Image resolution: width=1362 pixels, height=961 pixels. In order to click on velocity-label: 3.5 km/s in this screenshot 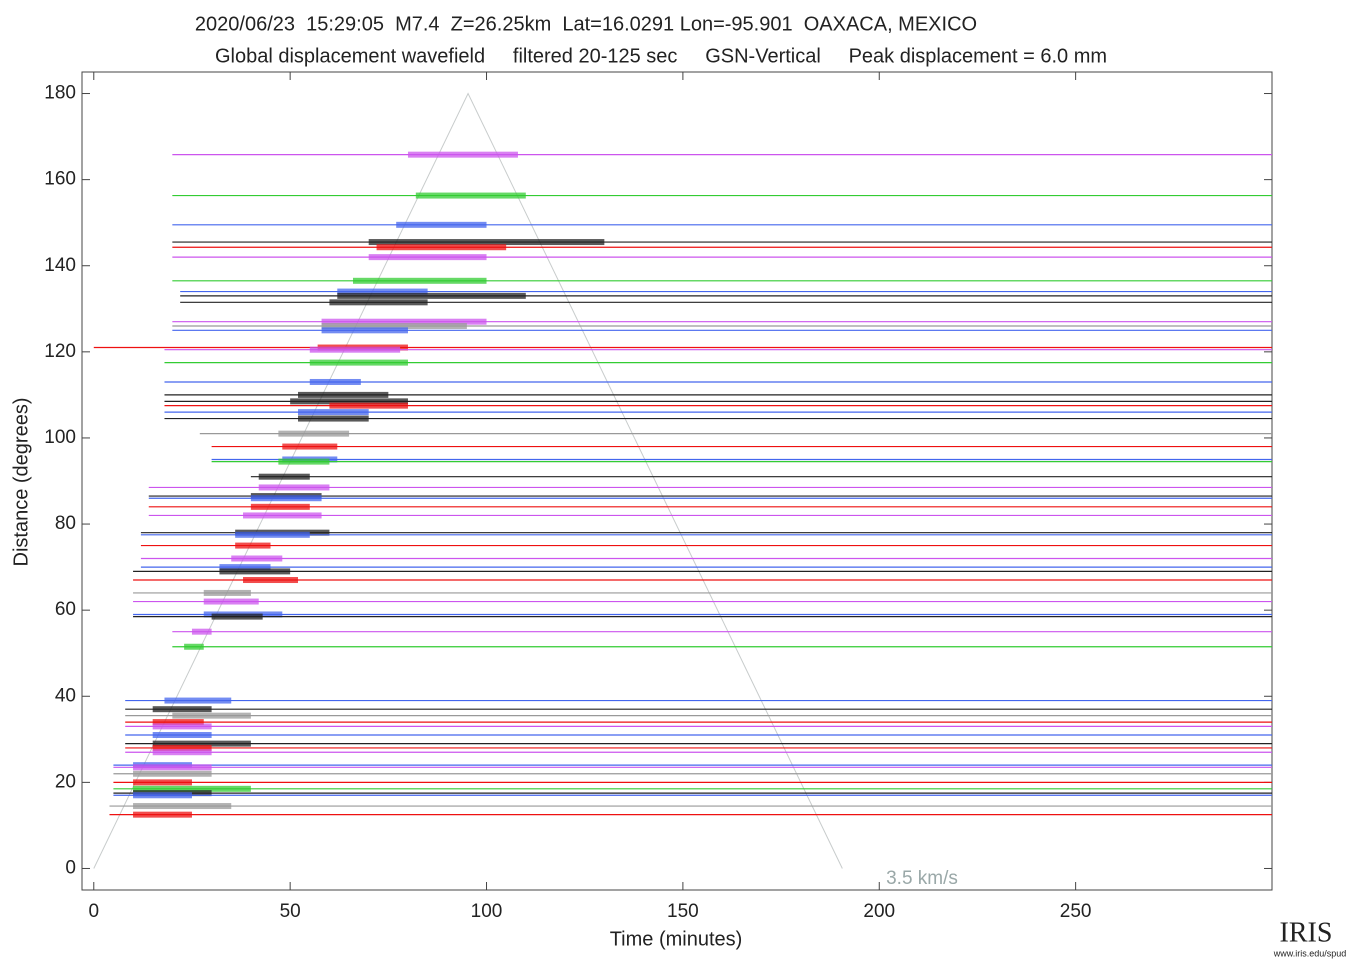, I will do `click(922, 878)`.